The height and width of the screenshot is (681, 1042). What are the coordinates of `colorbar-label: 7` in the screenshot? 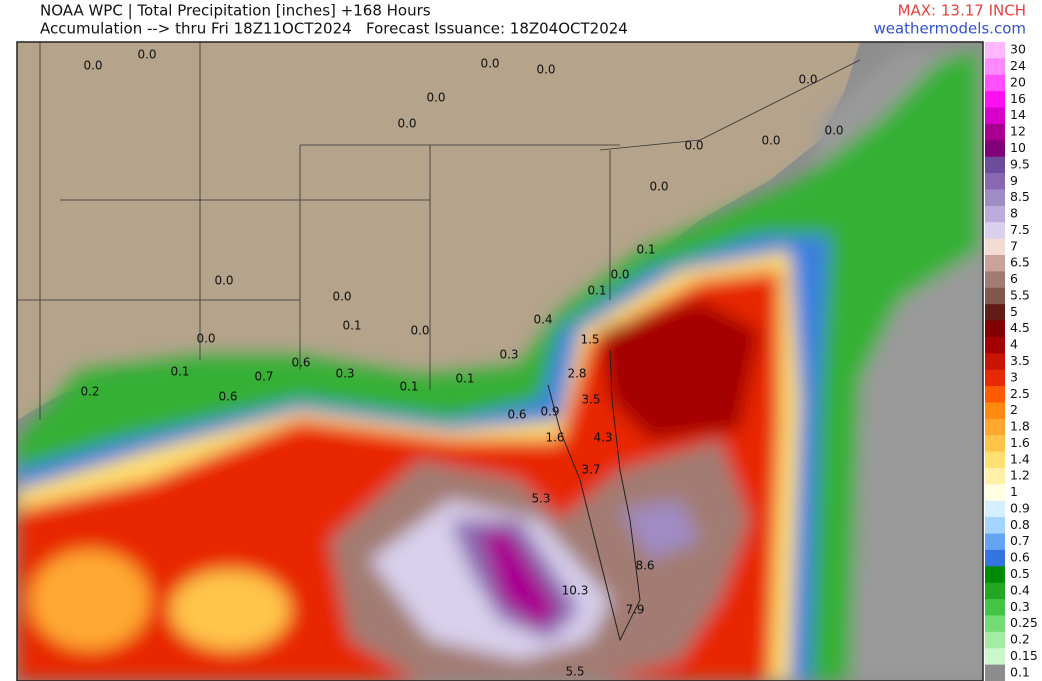 It's located at (1014, 245).